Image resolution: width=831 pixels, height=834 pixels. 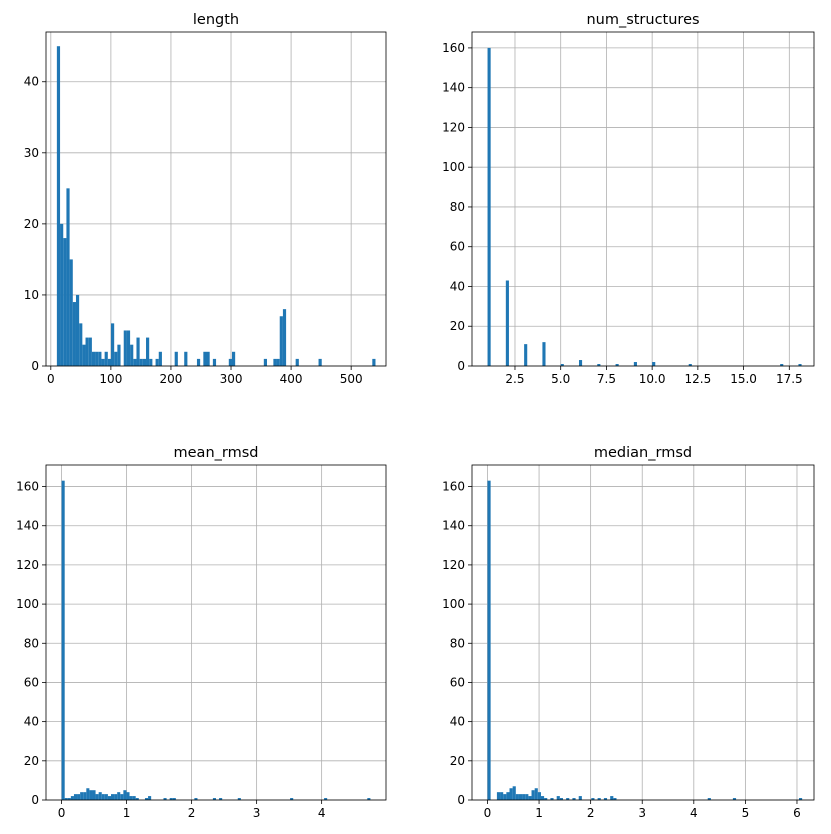 I want to click on y-tick-label: 160, so click(x=27, y=487).